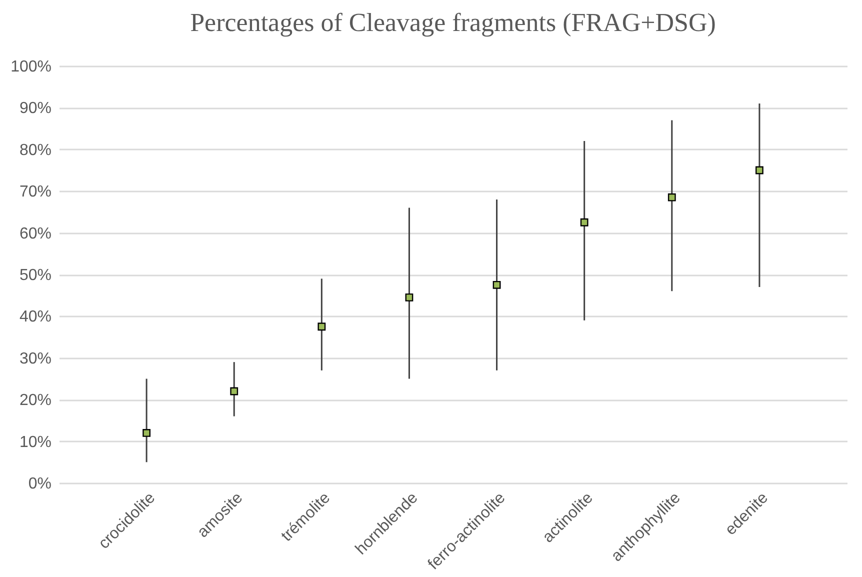  I want to click on y-tick-label: 30%, so click(35, 359).